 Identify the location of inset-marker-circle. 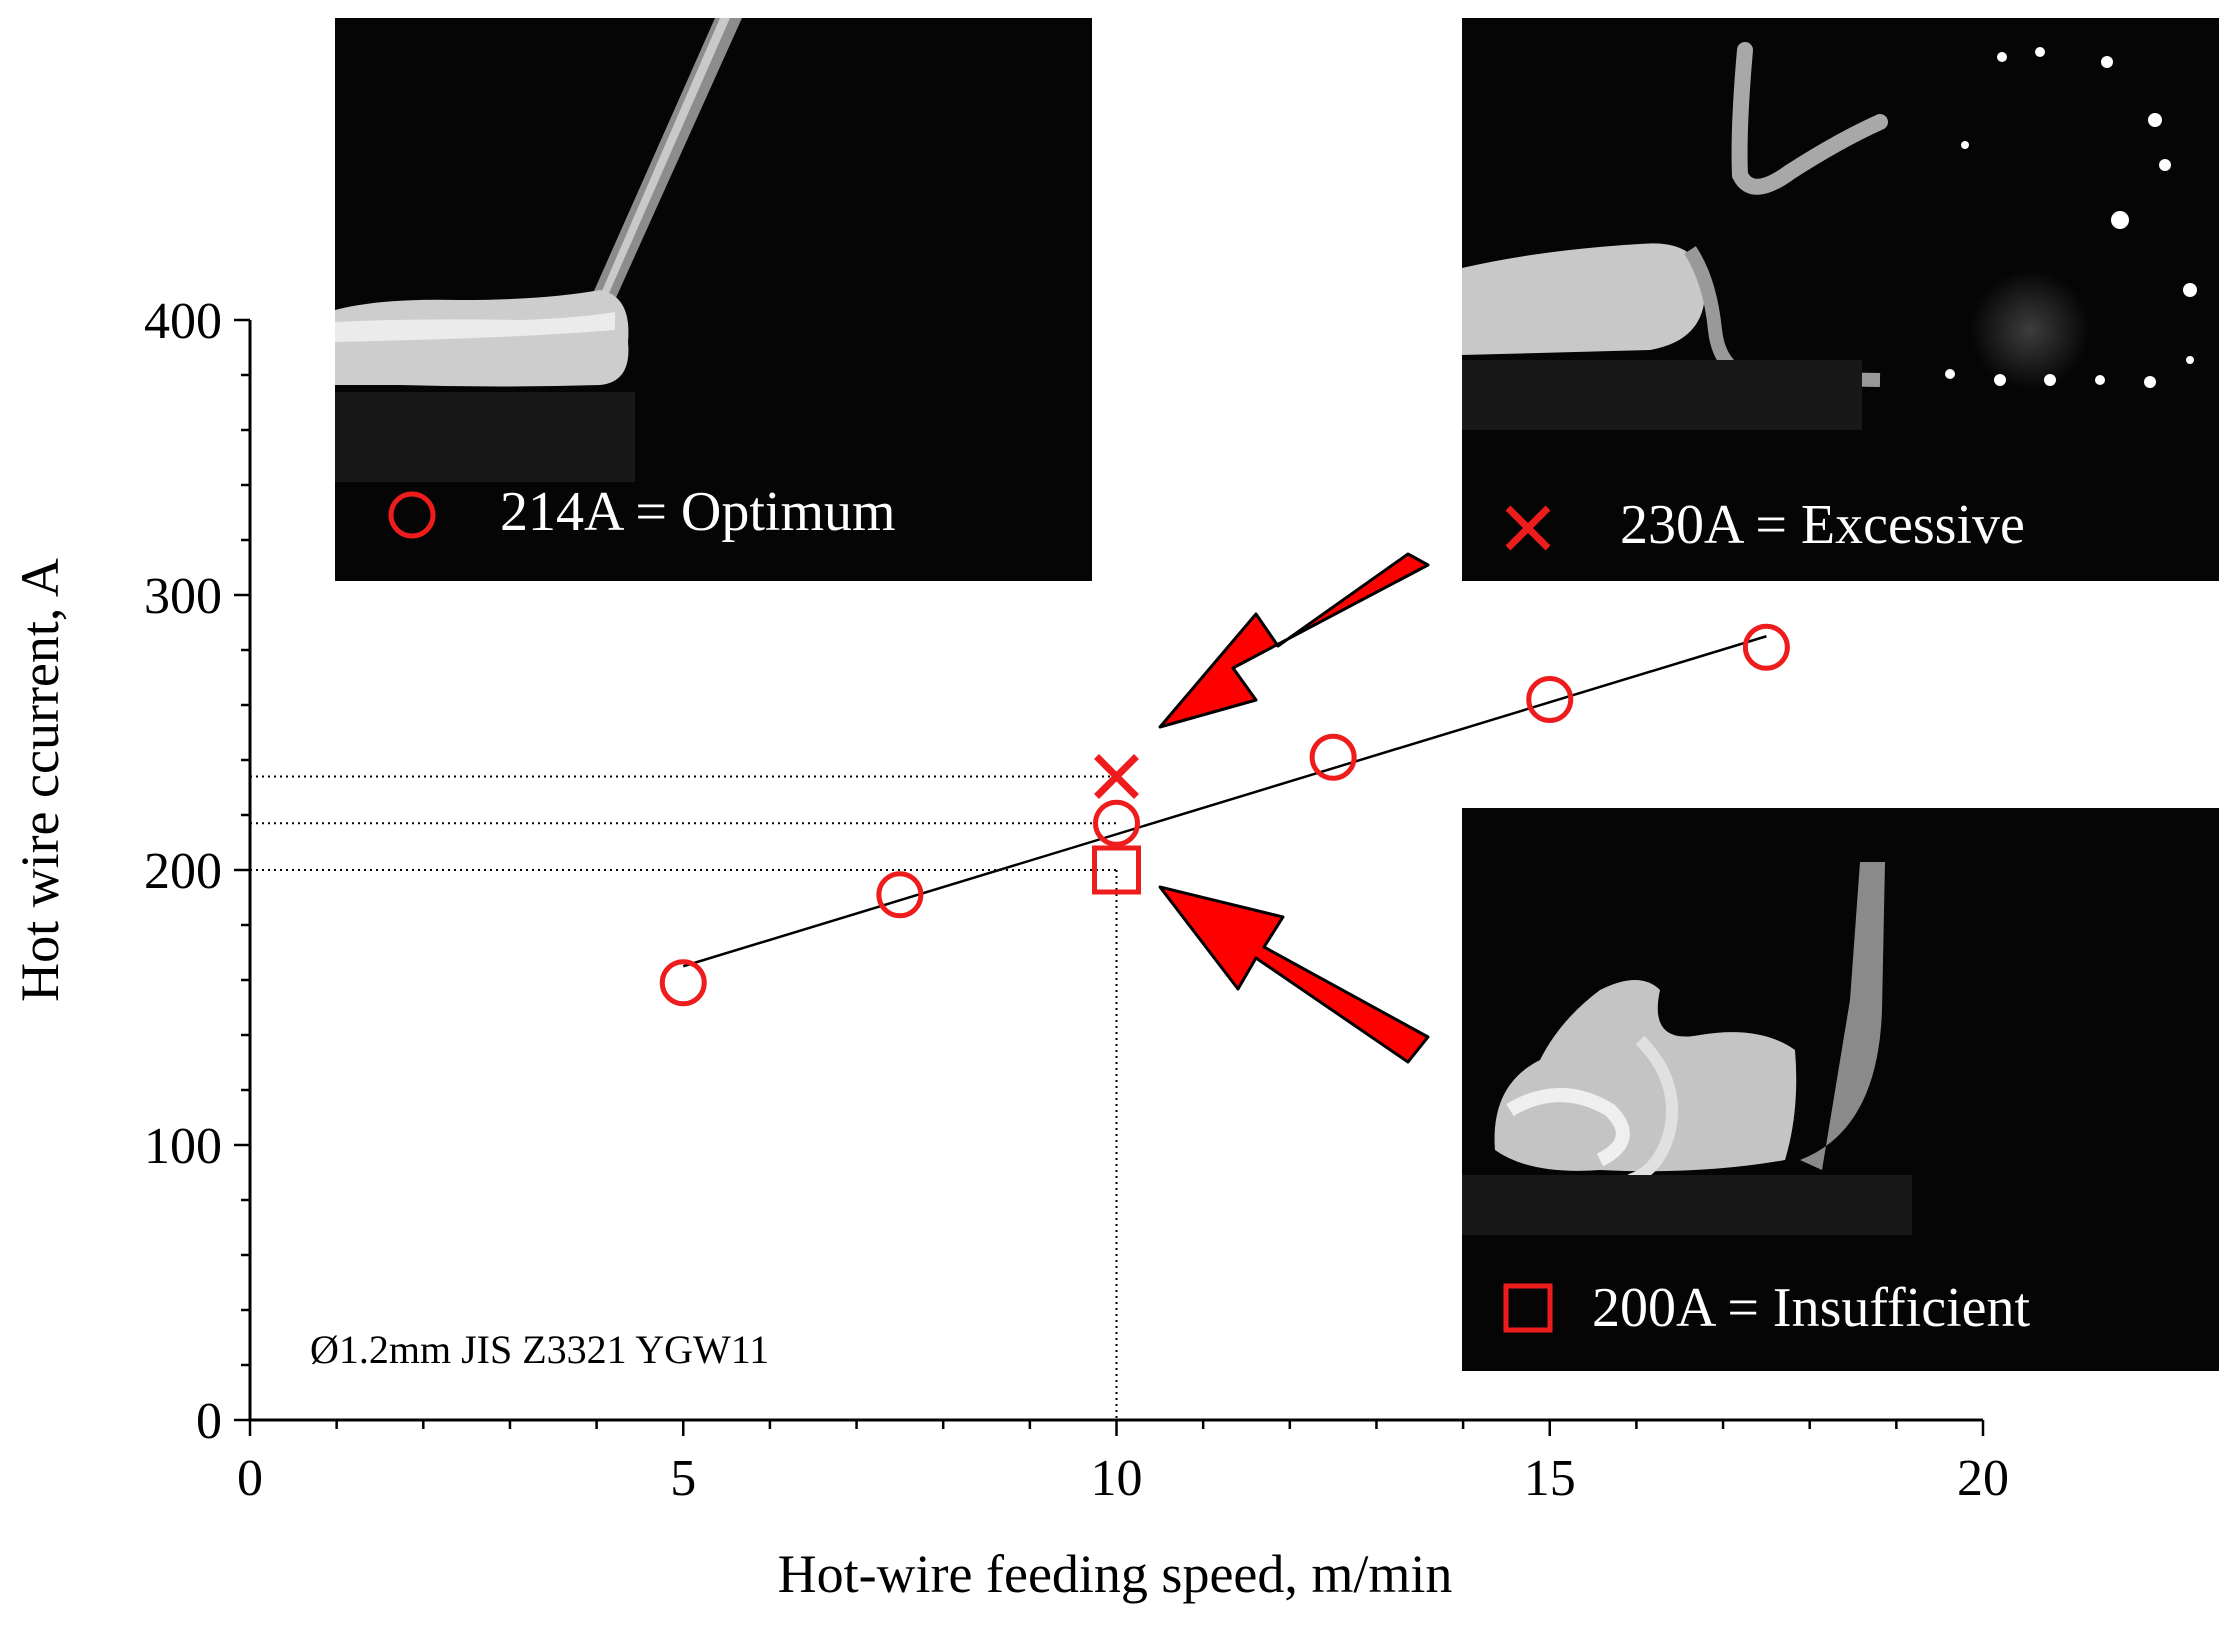
(412, 515).